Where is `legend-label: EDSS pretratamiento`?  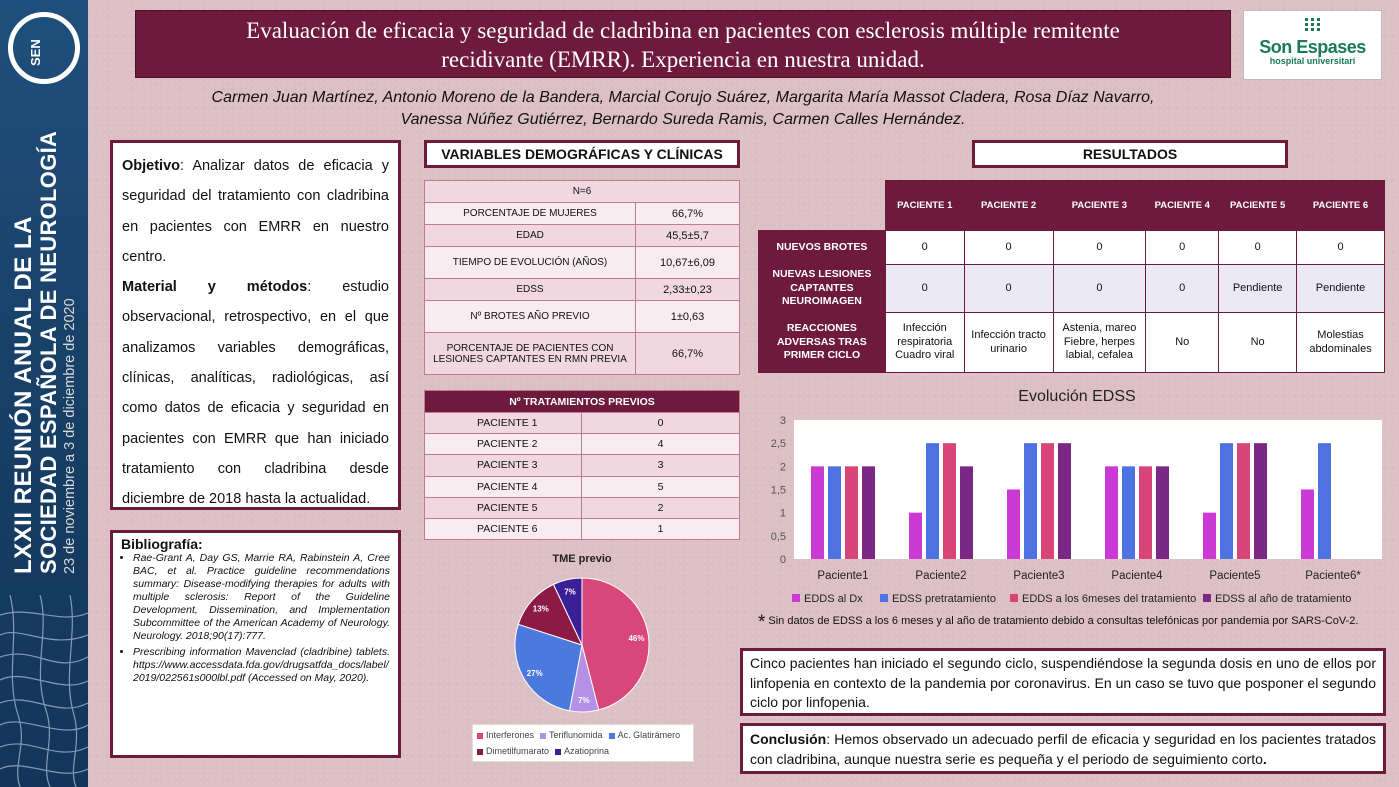 legend-label: EDSS pretratamiento is located at coordinates (944, 599).